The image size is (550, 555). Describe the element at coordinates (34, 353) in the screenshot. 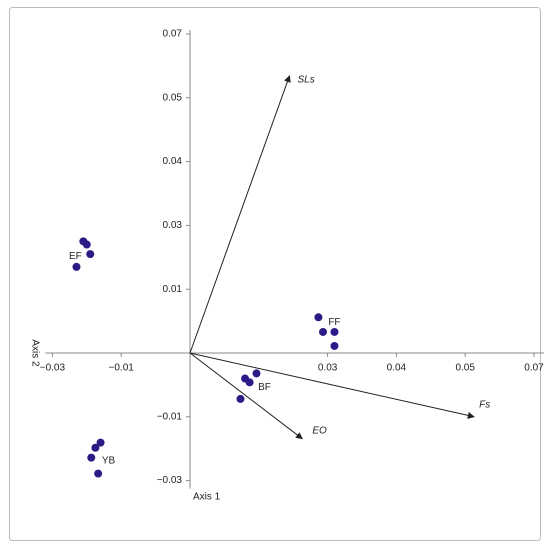

I see `y-axis-label: Axis 2` at that location.